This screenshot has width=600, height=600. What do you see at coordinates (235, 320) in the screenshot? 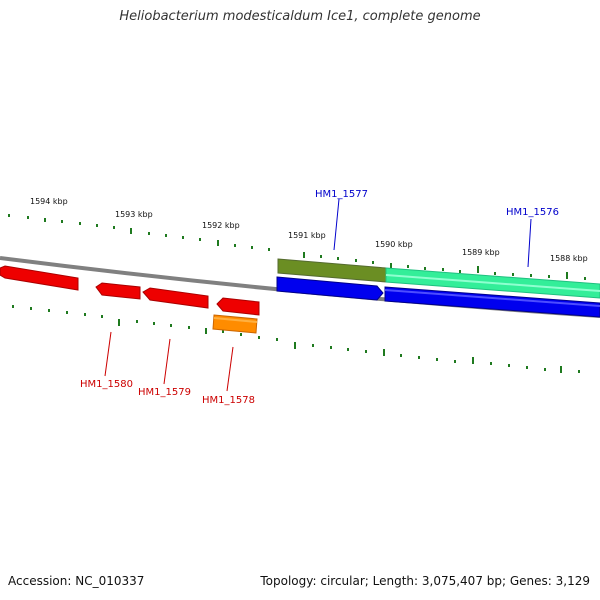
I see `orange-highlight` at bounding box center [235, 320].